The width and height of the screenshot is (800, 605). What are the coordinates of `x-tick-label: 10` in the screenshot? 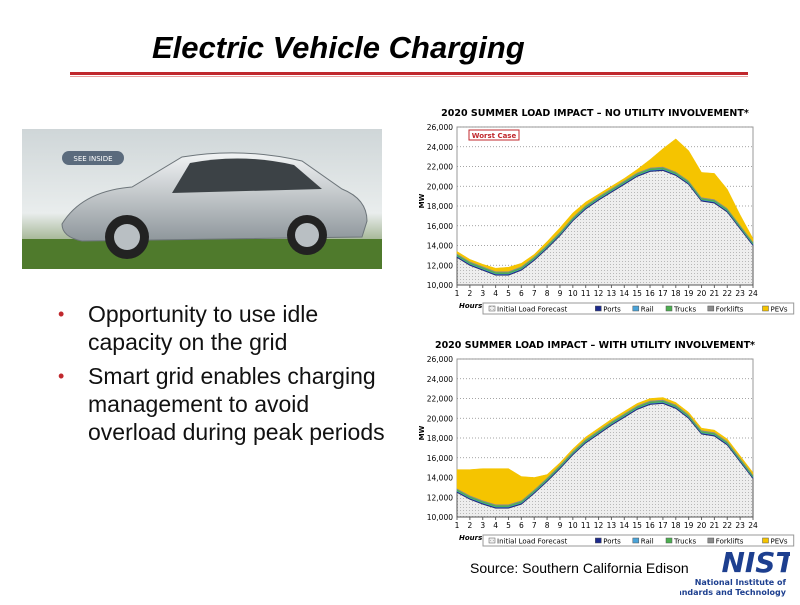 It's located at (573, 293).